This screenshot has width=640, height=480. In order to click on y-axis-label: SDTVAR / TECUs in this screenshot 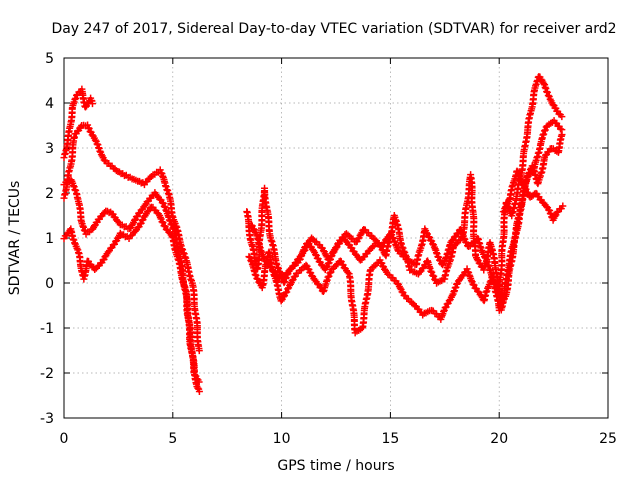, I will do `click(15, 238)`.